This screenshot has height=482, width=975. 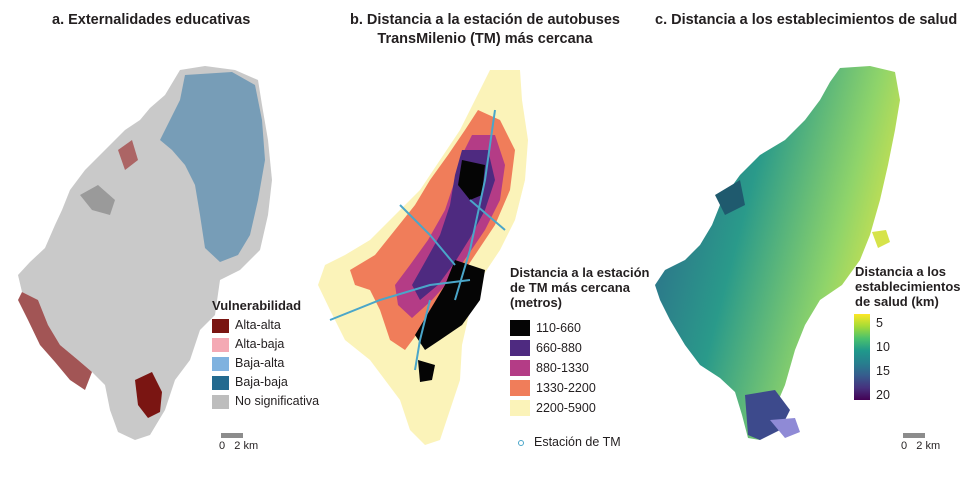 I want to click on legend-a-item: No significativa, so click(x=265, y=401).